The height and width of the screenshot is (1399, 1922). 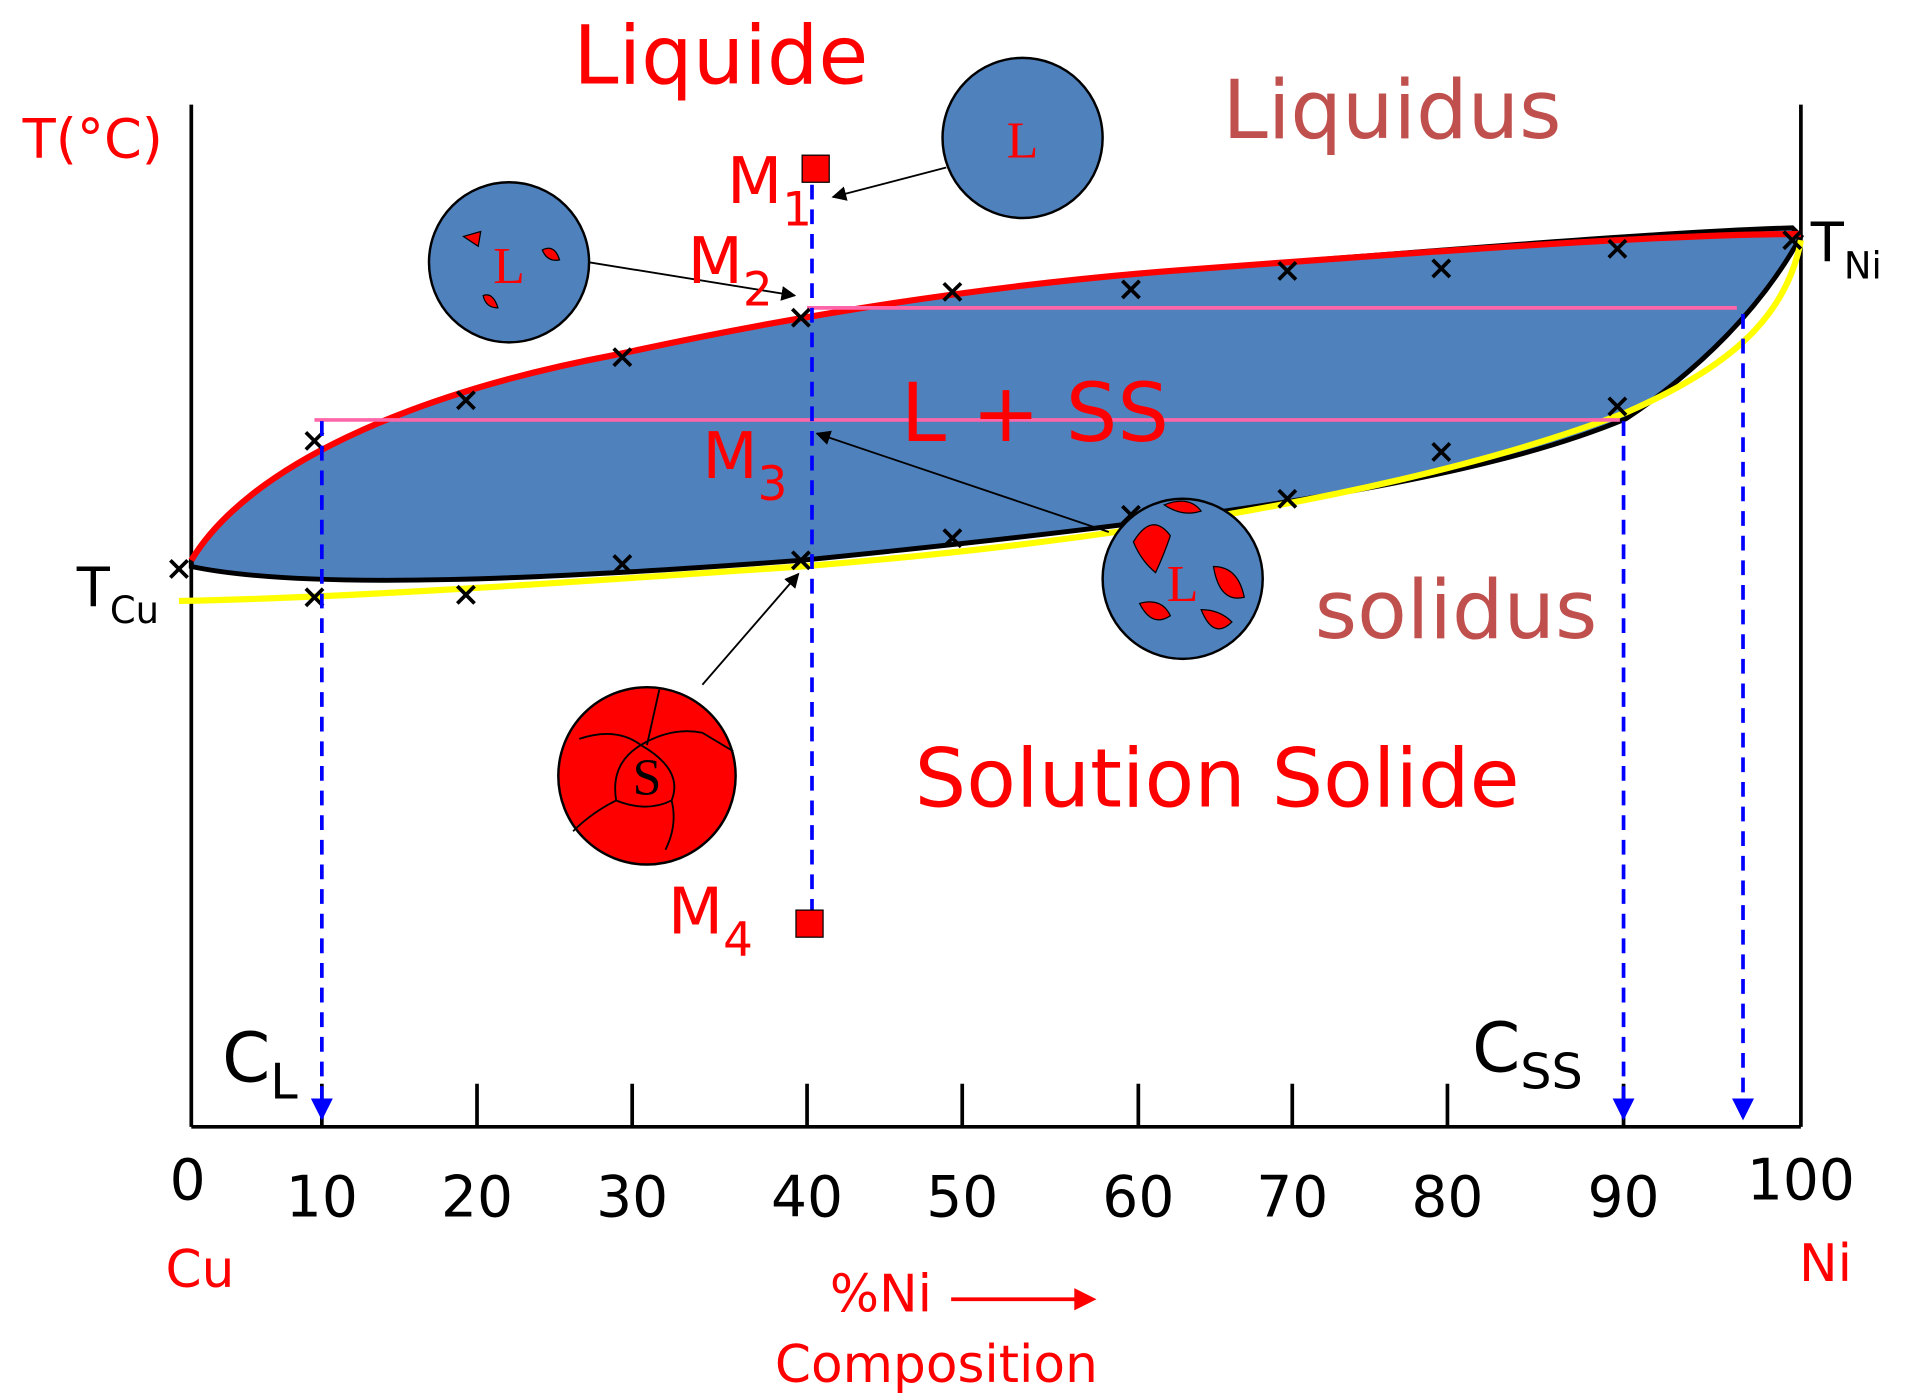 What do you see at coordinates (134, 610) in the screenshot?
I see `tspan-part: Cu` at bounding box center [134, 610].